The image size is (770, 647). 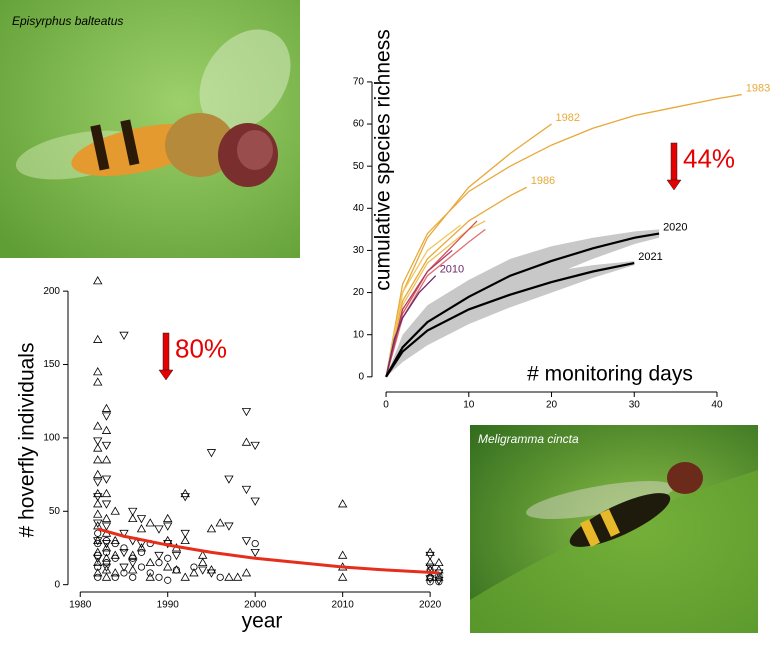 What do you see at coordinates (635, 405) in the screenshot?
I see `x-tick-label: 30` at bounding box center [635, 405].